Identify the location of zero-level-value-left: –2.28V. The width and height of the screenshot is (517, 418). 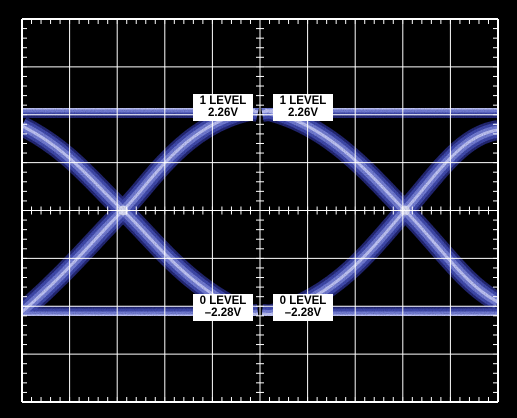
(223, 313).